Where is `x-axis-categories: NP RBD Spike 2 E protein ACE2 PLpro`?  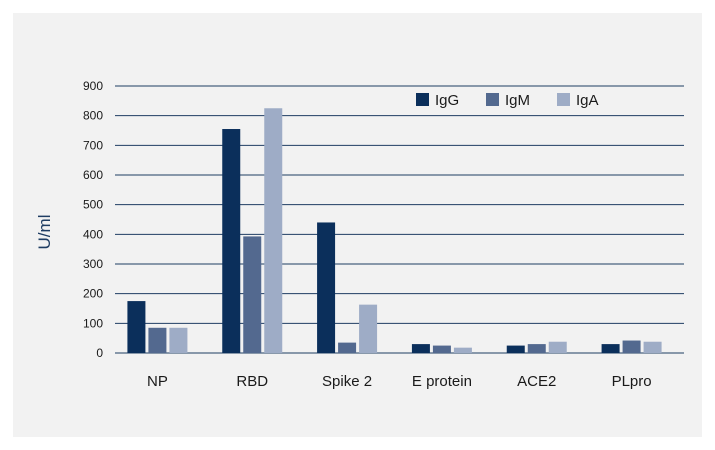 x-axis-categories: NP RBD Spike 2 E protein ACE2 PLpro is located at coordinates (399, 381).